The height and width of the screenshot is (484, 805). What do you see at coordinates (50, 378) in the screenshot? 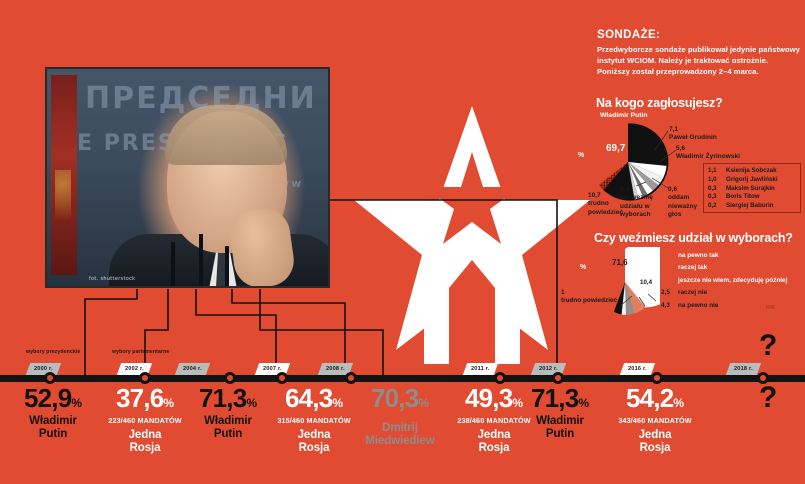
I see `timeline-node-2000` at bounding box center [50, 378].